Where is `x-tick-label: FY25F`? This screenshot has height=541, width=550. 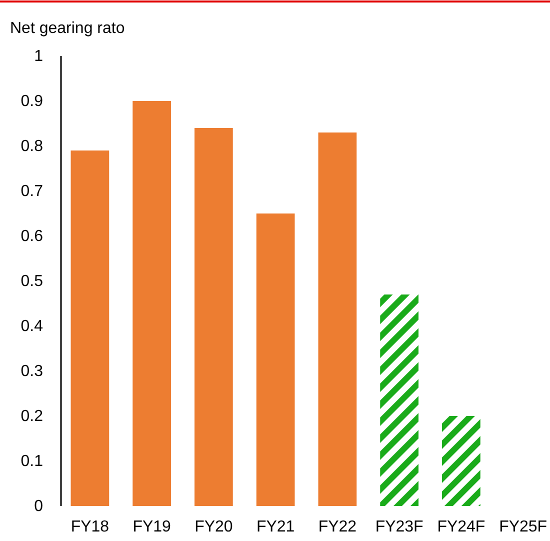 x-tick-label: FY25F is located at coordinates (523, 527).